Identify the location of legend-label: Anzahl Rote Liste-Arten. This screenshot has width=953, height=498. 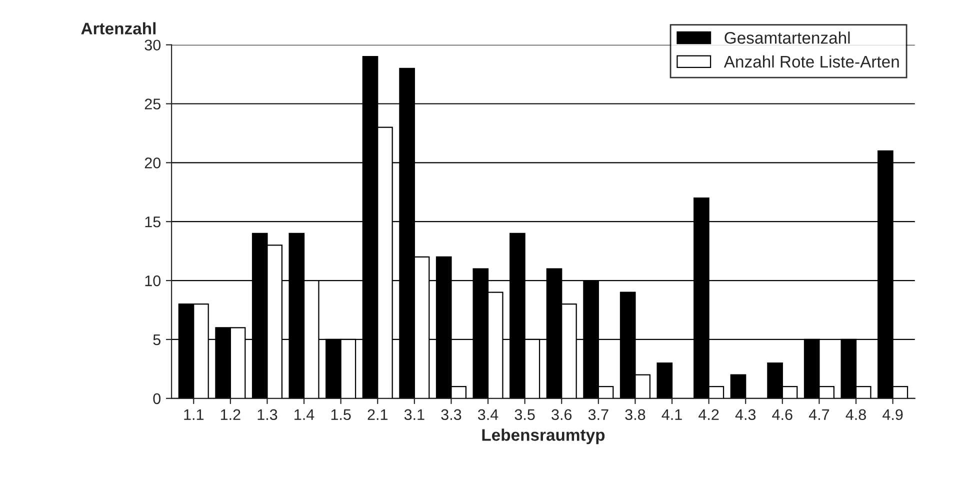
(811, 61).